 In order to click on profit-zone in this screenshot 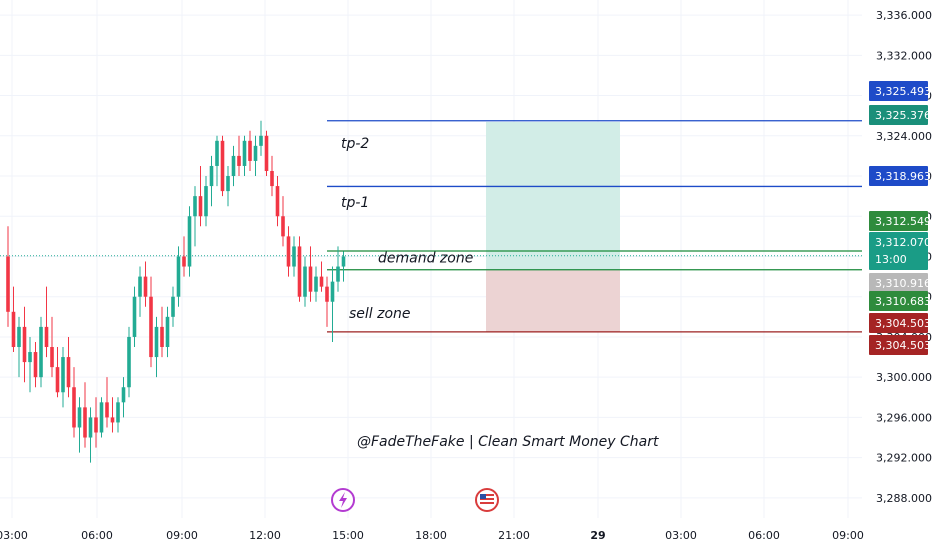, I will do `click(553, 195)`.